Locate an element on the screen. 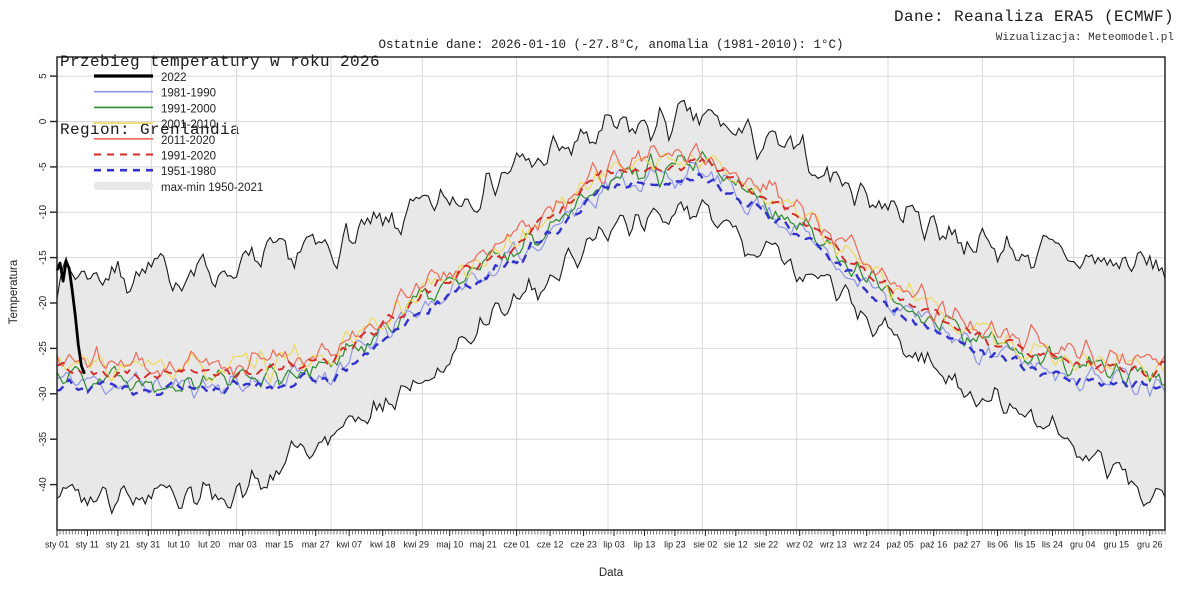 Image resolution: width=1200 pixels, height=600 pixels. y-tick-label: -35 is located at coordinates (43, 439).